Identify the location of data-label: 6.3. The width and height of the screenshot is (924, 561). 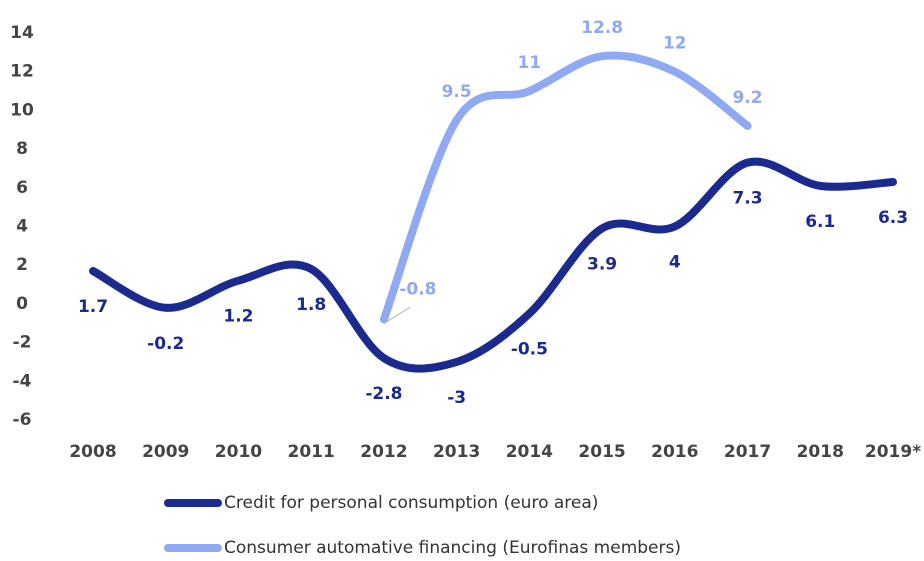
(893, 218).